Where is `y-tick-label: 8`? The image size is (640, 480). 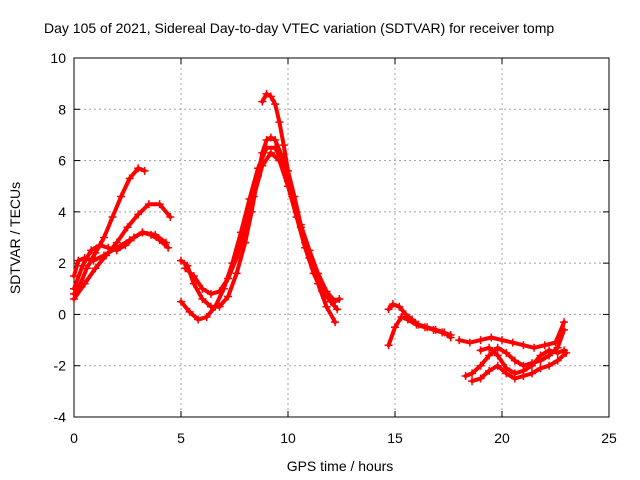
y-tick-label: 8 is located at coordinates (62, 109).